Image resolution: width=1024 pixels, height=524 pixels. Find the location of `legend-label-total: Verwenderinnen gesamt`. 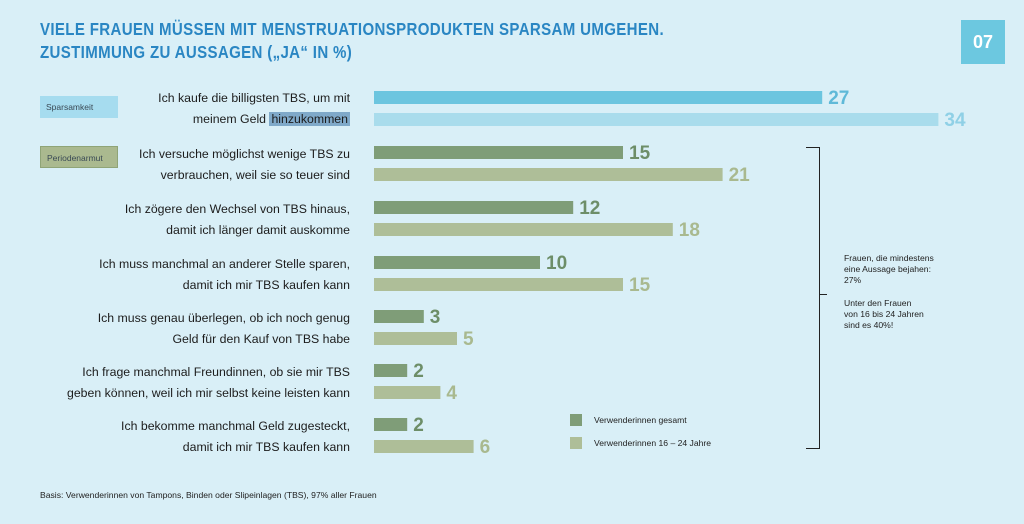

legend-label-total: Verwenderinnen gesamt is located at coordinates (640, 420).